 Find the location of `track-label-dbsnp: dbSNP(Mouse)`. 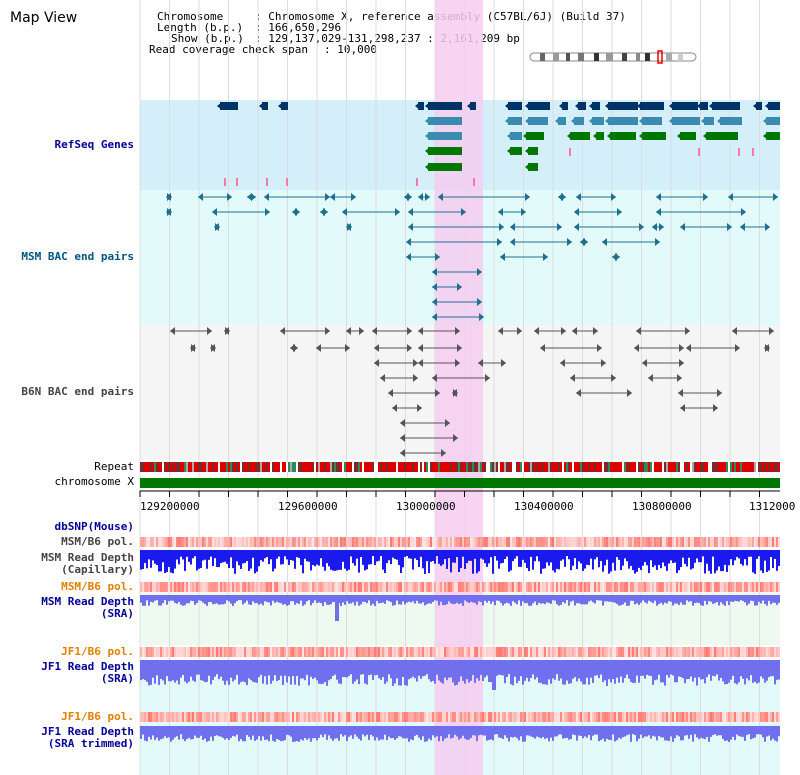

track-label-dbsnp: dbSNP(Mouse) is located at coordinates (94, 526).